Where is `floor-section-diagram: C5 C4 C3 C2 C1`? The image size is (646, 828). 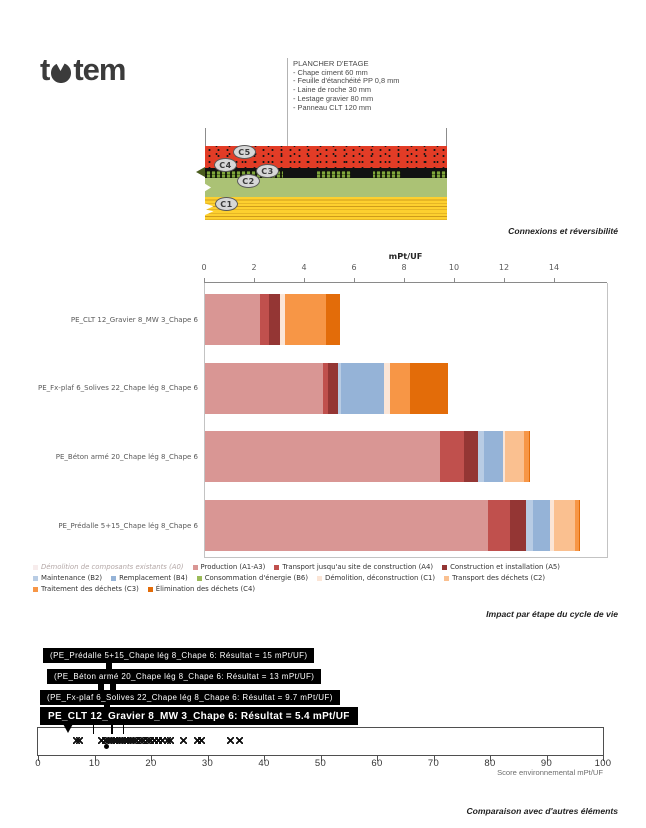
floor-section-diagram: C5 C4 C3 C2 C1 is located at coordinates (321, 175).